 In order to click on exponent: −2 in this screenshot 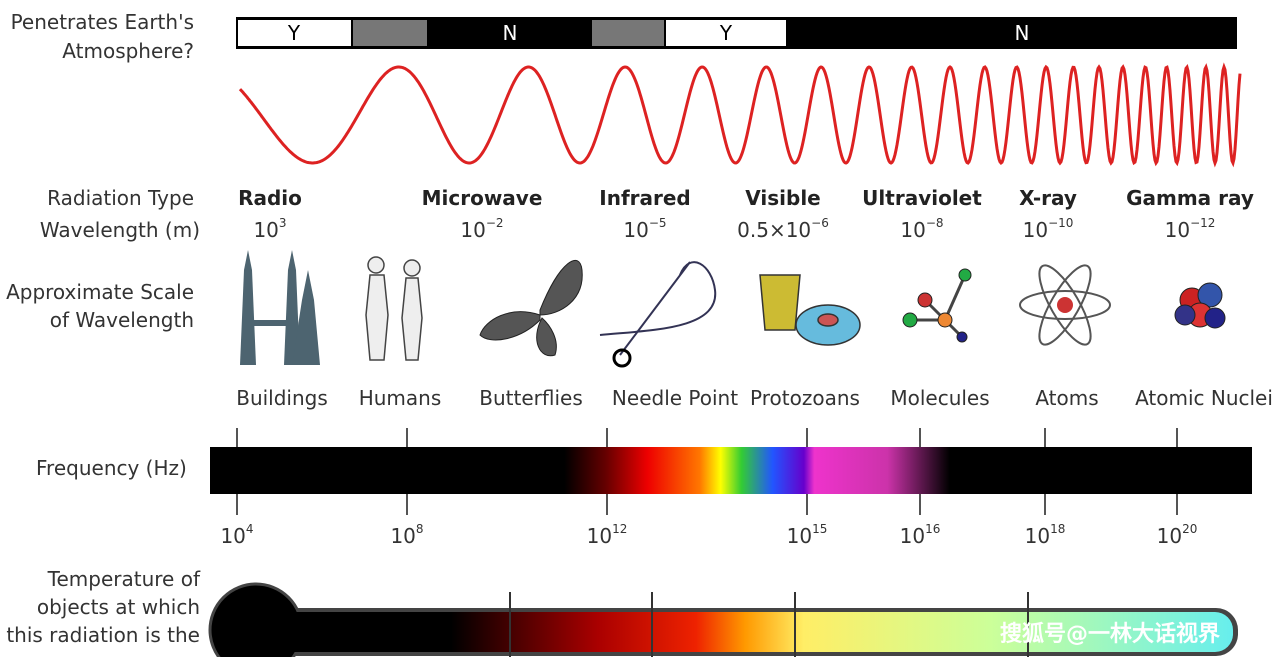, I will do `click(494, 223)`.